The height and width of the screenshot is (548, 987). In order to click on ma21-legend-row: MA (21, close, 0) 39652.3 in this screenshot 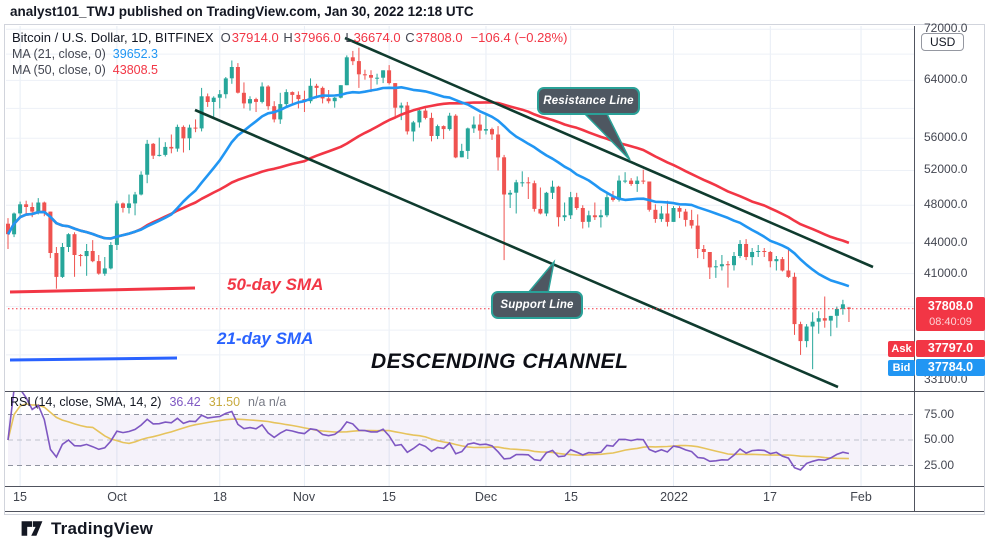, I will do `click(289, 54)`.